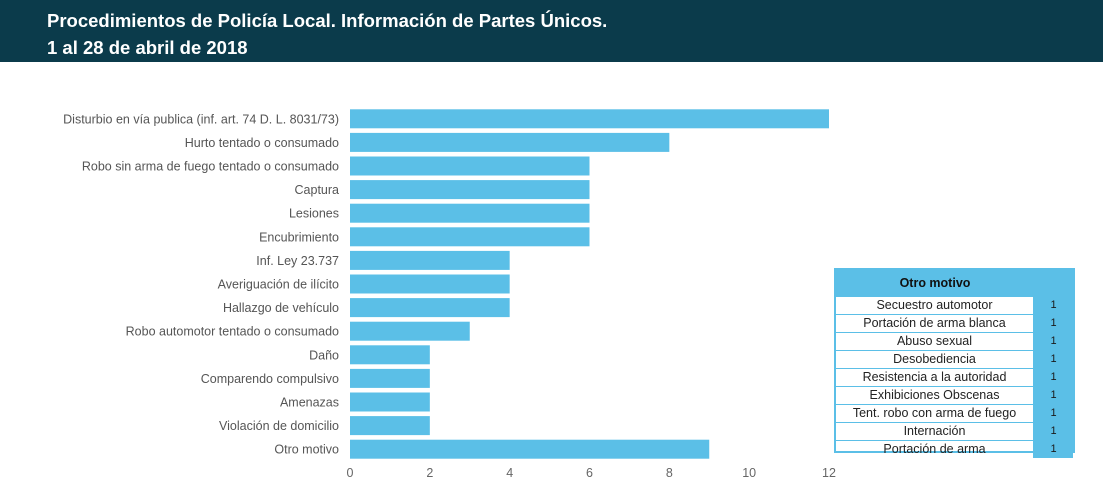 The width and height of the screenshot is (1103, 496). I want to click on chart-subtitle: 1 al 28 de abril de 2018, so click(147, 47).